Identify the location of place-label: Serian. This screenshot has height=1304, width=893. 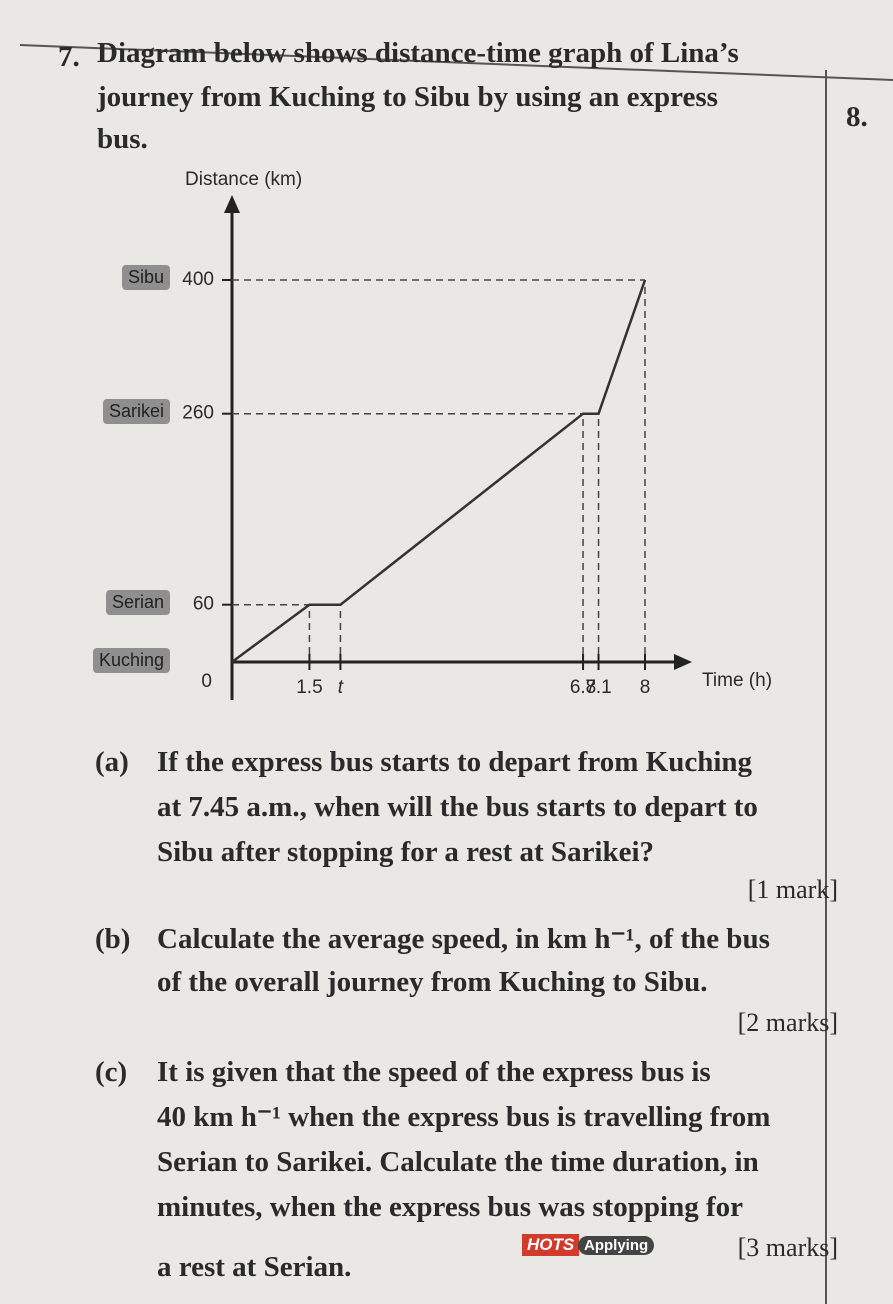
(137, 602).